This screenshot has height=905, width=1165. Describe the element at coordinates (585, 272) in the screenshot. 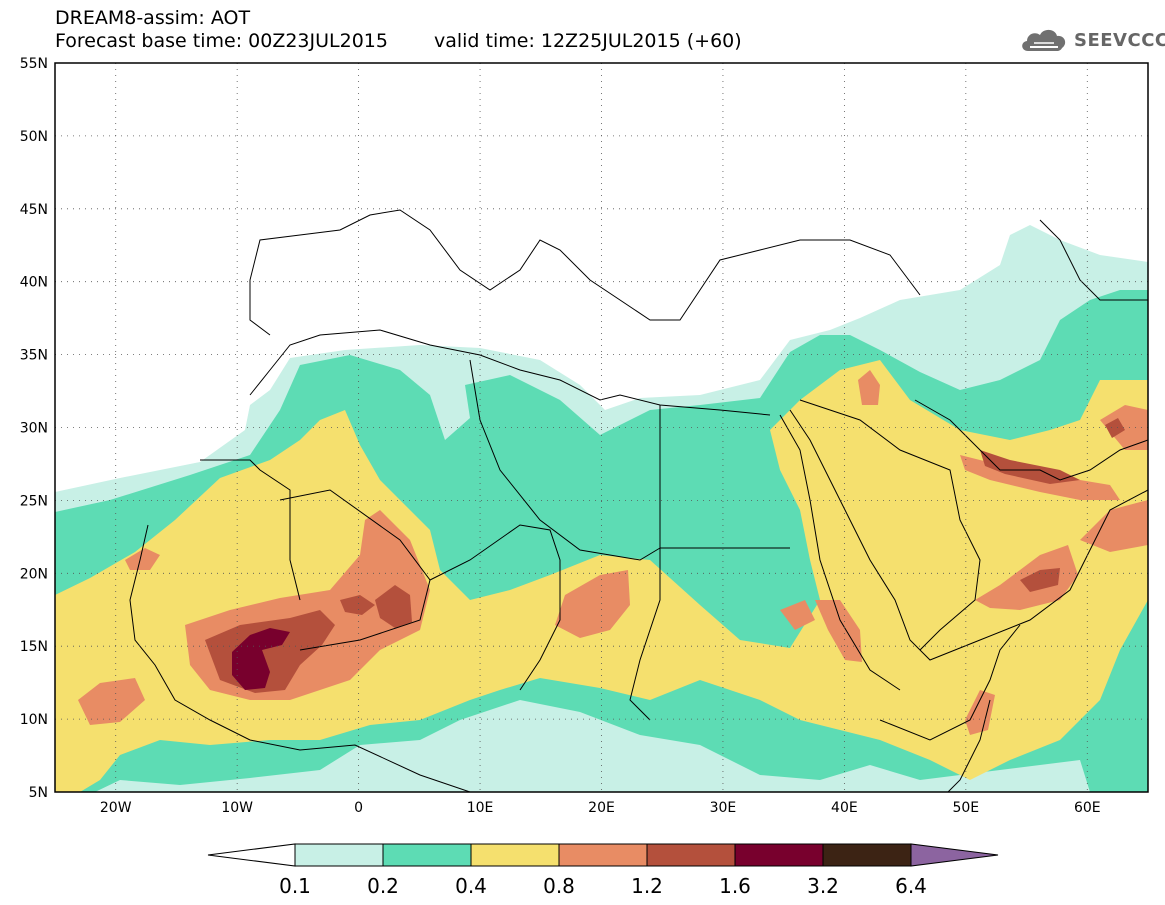

I see `coastline-europe` at that location.